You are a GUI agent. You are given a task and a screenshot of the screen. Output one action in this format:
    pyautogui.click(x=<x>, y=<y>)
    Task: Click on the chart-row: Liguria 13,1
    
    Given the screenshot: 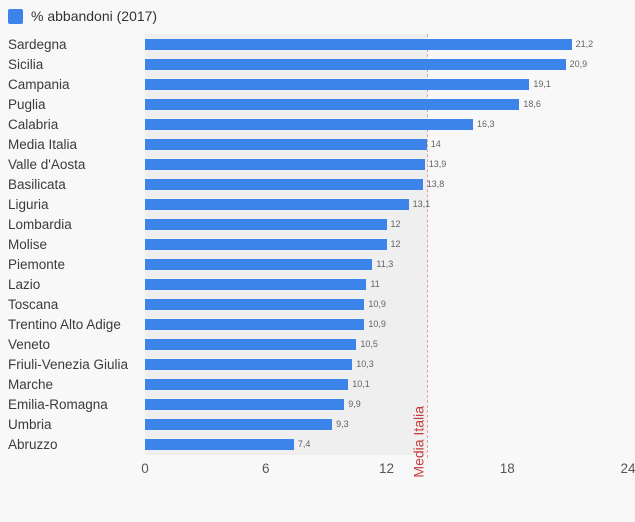 What is the action you would take?
    pyautogui.click(x=317, y=204)
    